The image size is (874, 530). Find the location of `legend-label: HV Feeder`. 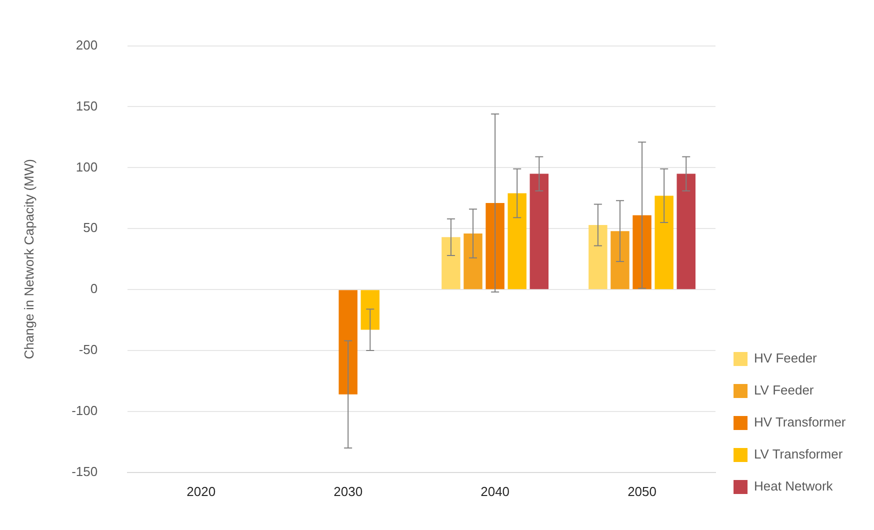

legend-label: HV Feeder is located at coordinates (786, 358).